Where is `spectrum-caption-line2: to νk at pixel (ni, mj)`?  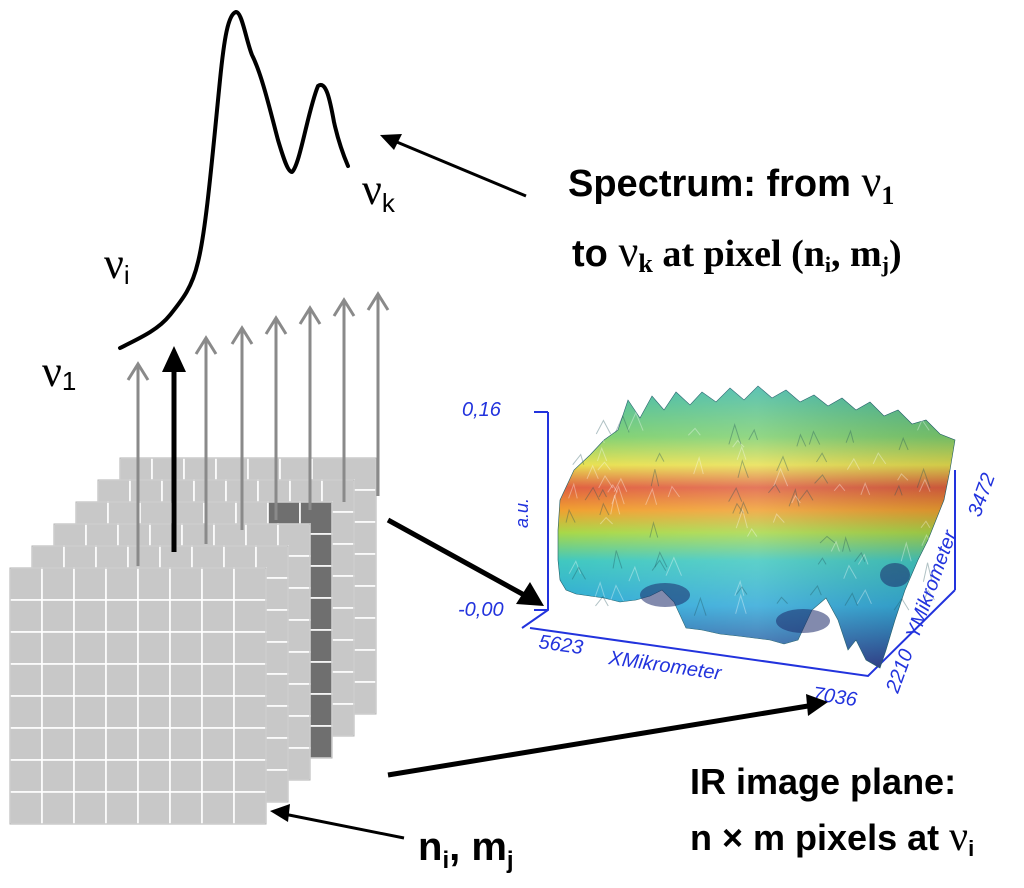
spectrum-caption-line2: to νk at pixel (ni, mj) is located at coordinates (737, 252).